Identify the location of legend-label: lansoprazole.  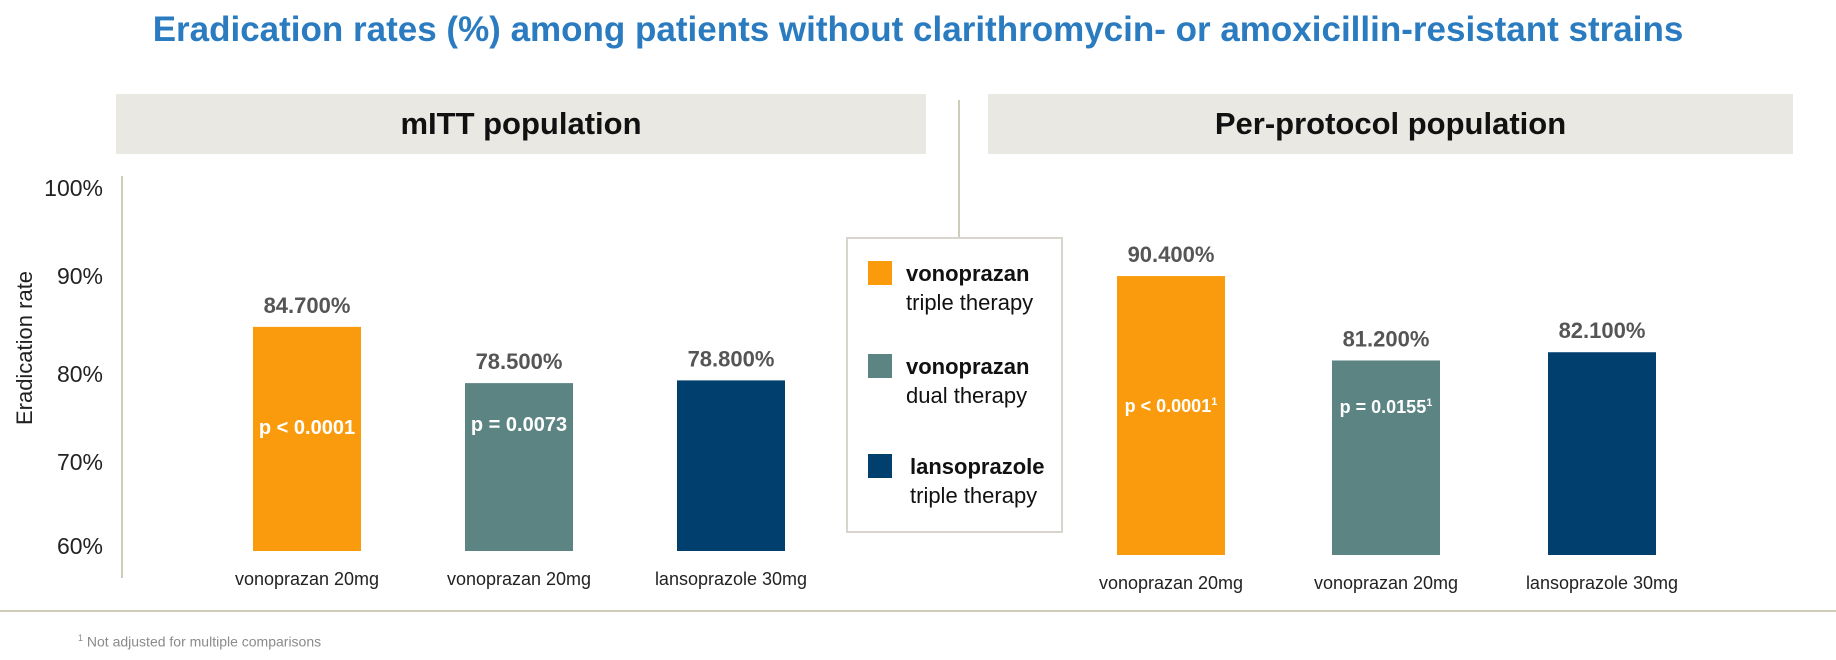
(977, 466).